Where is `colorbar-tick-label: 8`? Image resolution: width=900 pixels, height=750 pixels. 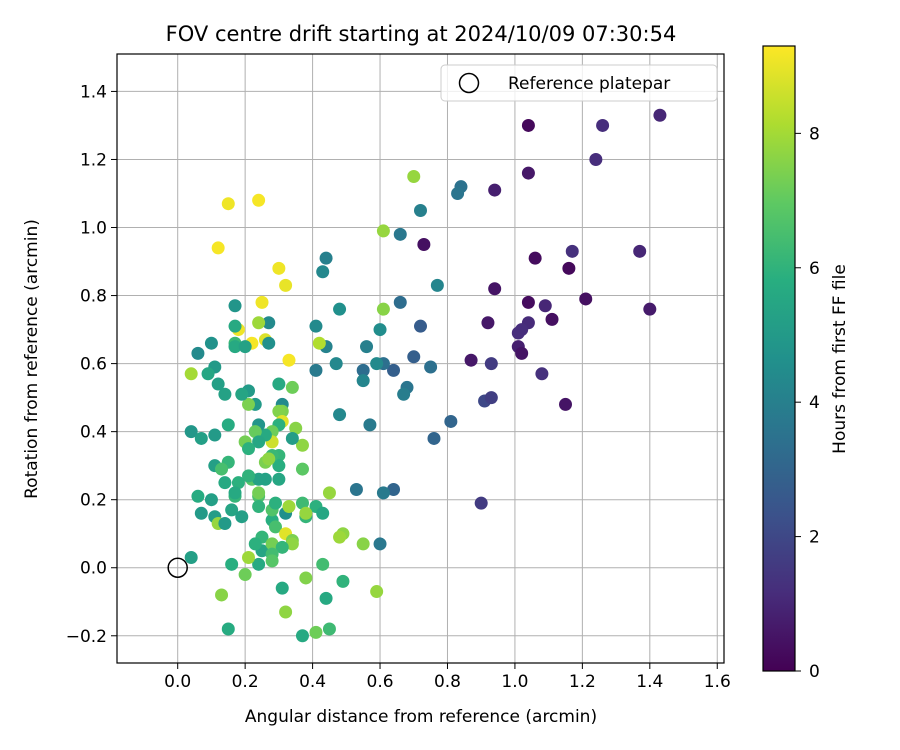 colorbar-tick-label: 8 is located at coordinates (814, 134).